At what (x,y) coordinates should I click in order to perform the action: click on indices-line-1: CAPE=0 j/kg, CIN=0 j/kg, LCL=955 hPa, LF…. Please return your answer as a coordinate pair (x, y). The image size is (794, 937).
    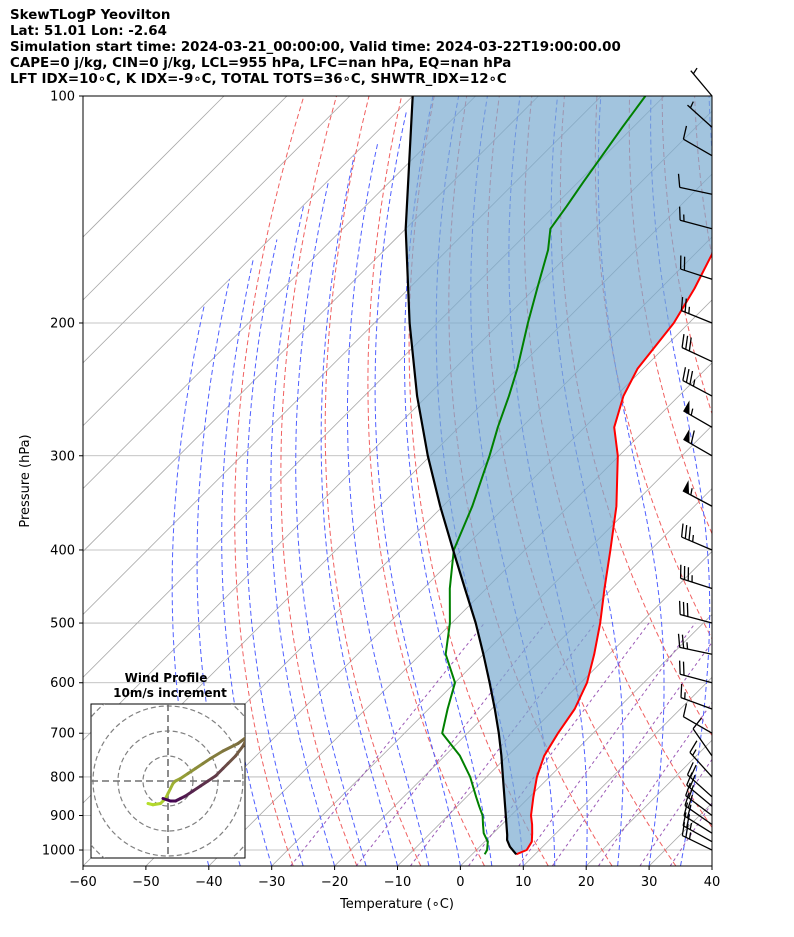
    Looking at the image, I should click on (261, 63).